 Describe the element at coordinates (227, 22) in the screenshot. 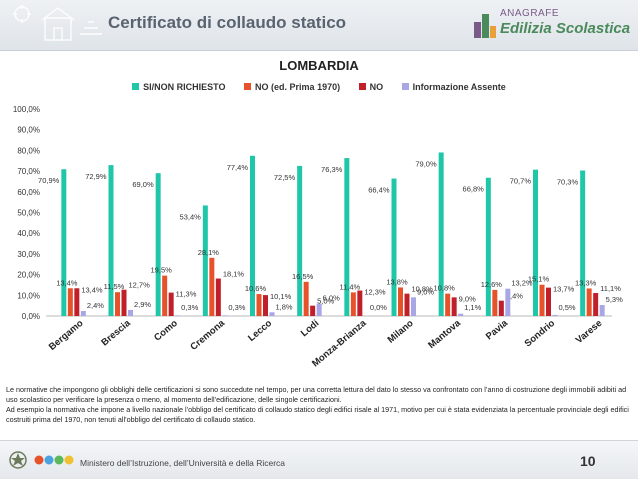

I see `slide-title: Certificato di collaudo statico` at that location.